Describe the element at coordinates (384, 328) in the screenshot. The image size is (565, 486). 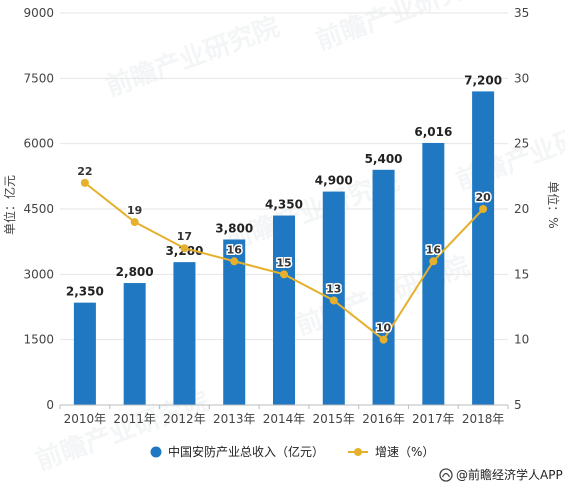
I see `line-data-label: 10` at that location.